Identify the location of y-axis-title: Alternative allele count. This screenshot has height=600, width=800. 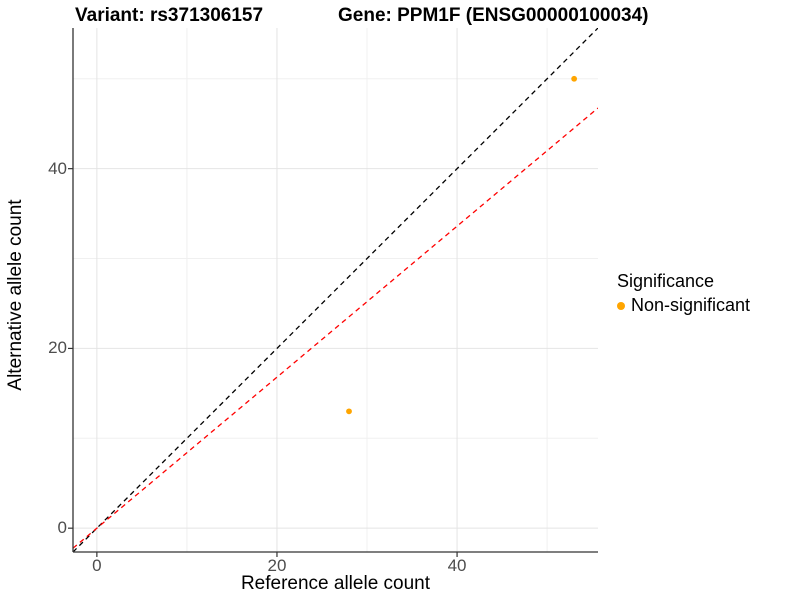
(15, 295).